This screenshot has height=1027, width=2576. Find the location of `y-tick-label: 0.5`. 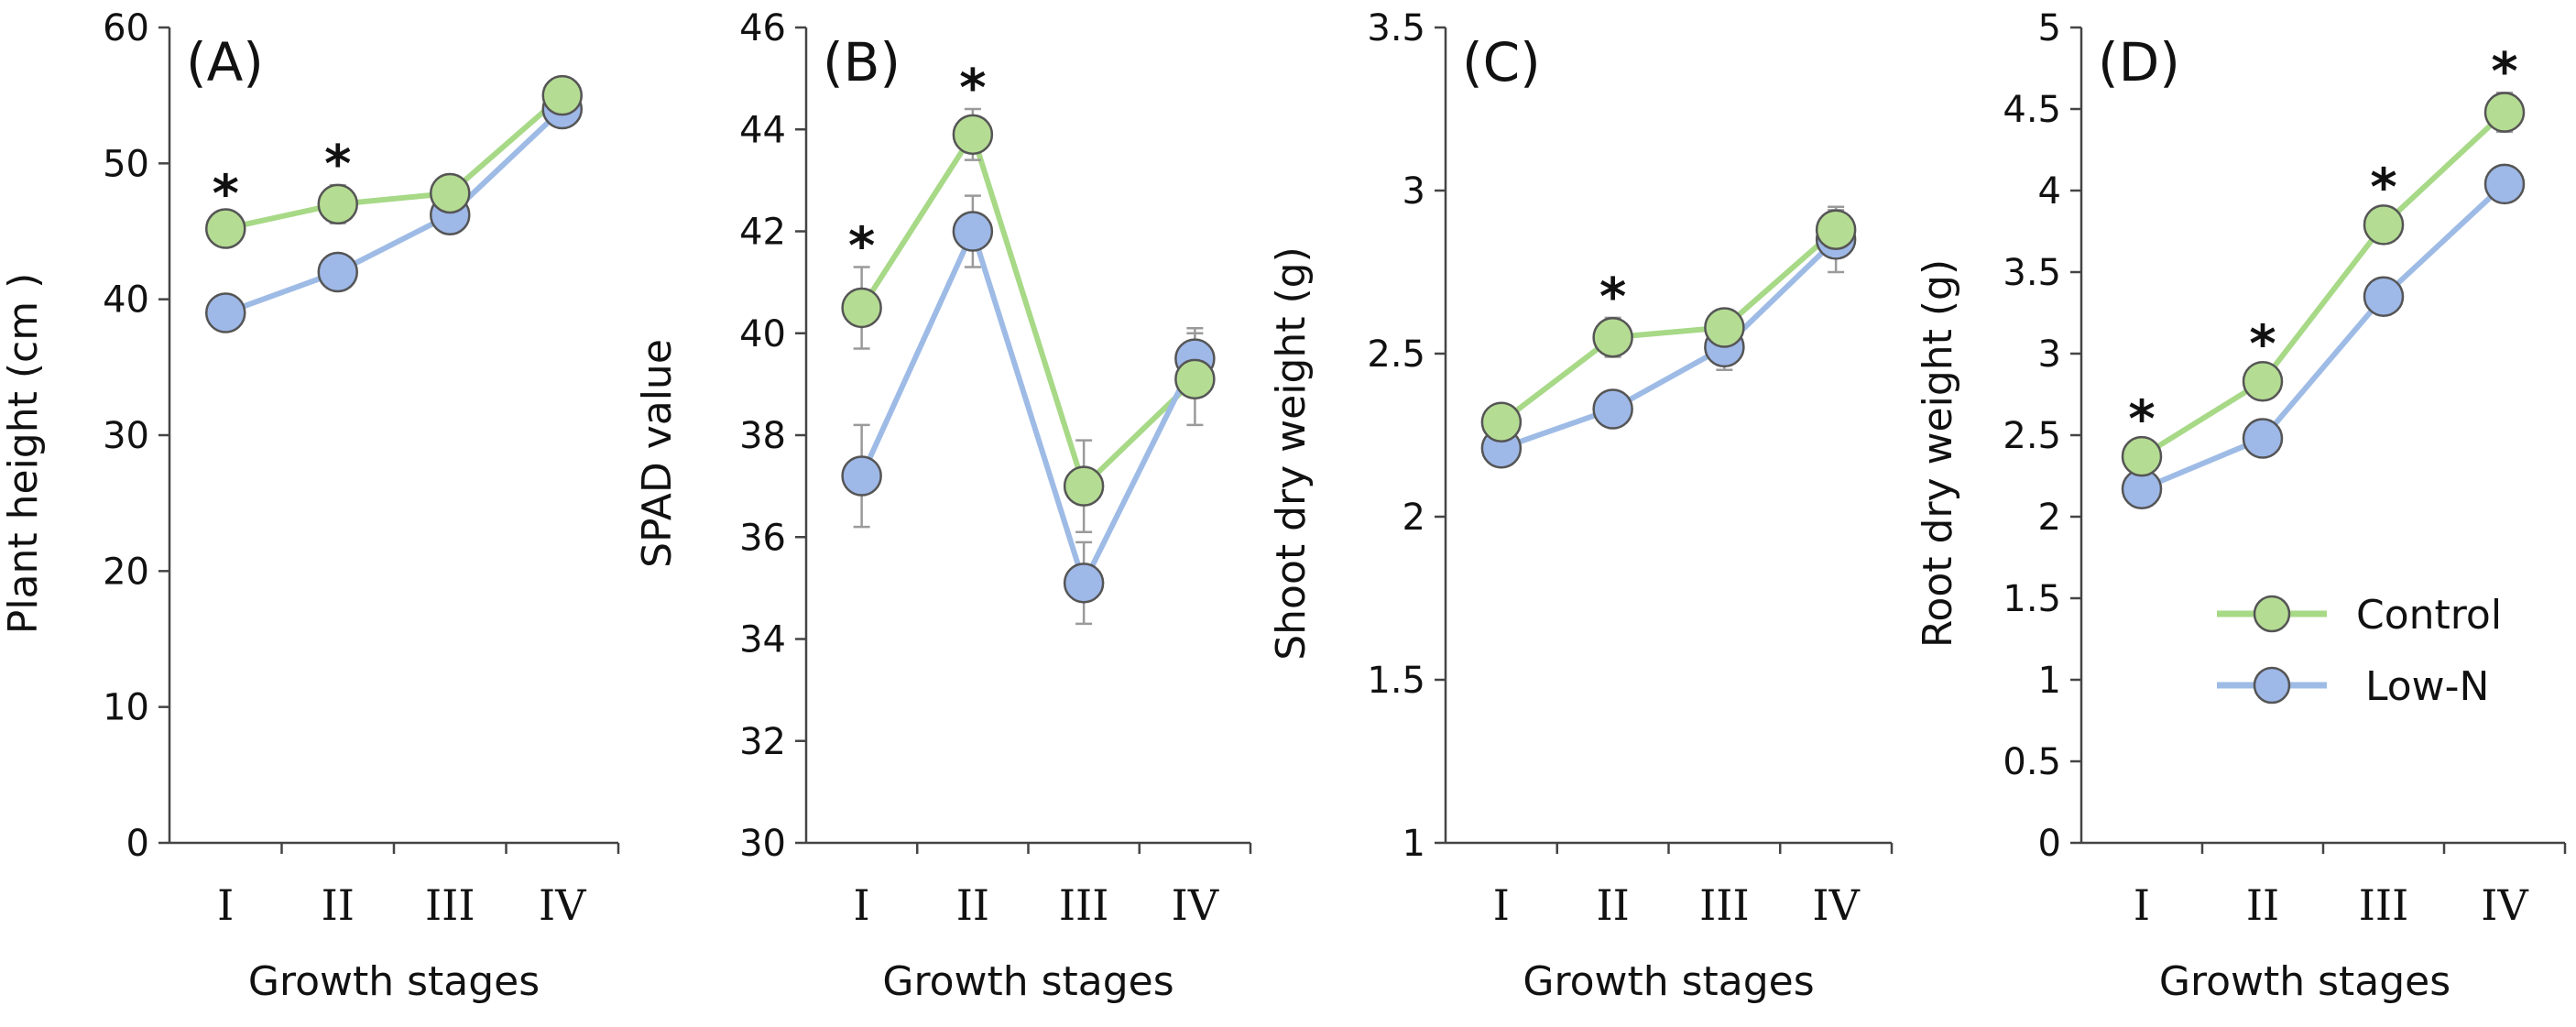

y-tick-label: 0.5 is located at coordinates (2032, 762).